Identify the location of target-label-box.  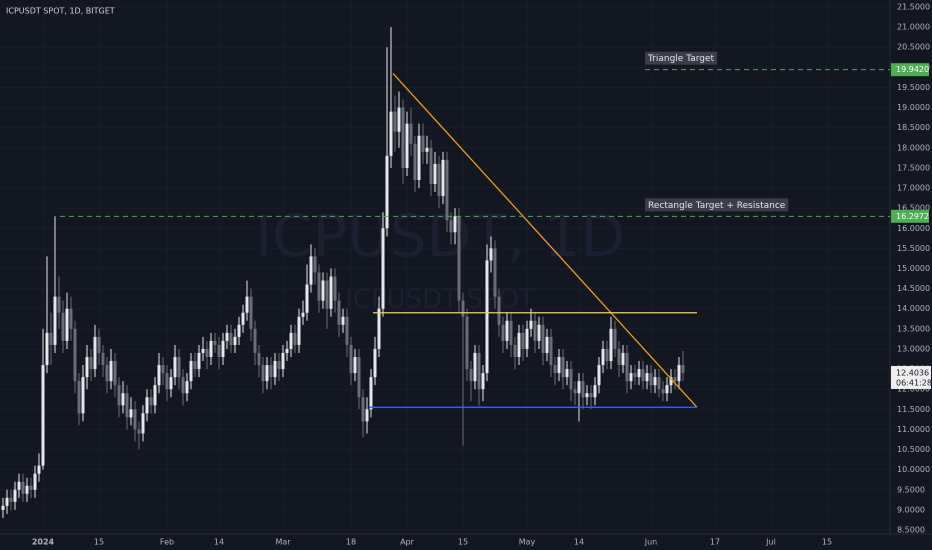
(717, 205).